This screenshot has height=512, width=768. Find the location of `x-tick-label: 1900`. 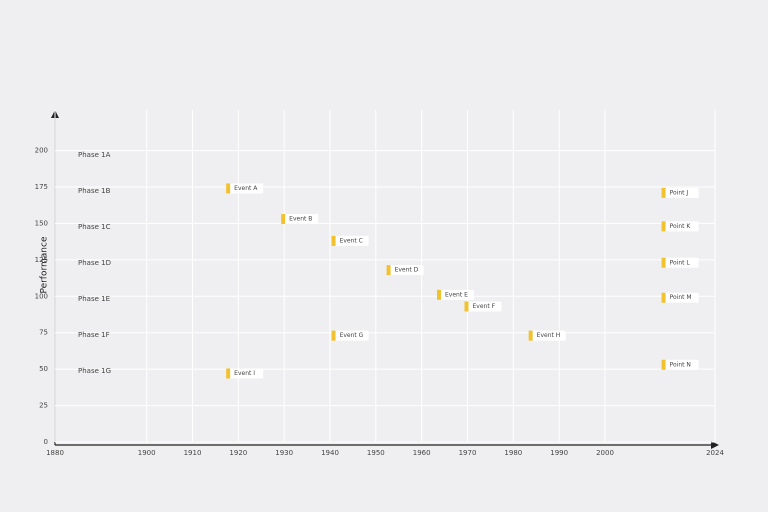

x-tick-label: 1900 is located at coordinates (147, 453).